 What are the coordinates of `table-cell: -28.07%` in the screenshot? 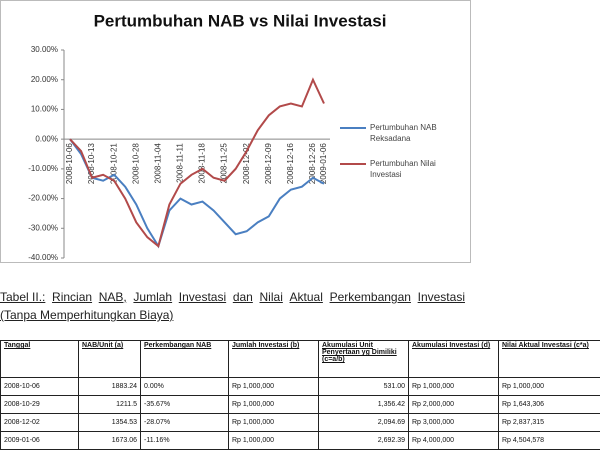 It's located at (185, 423).